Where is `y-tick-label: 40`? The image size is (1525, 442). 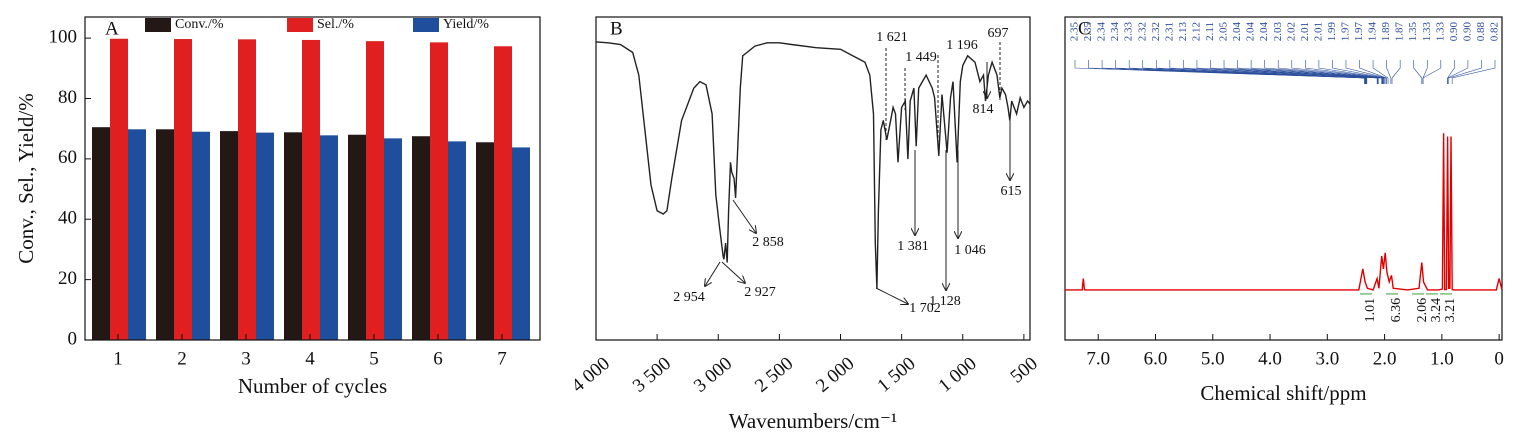 y-tick-label: 40 is located at coordinates (67, 218).